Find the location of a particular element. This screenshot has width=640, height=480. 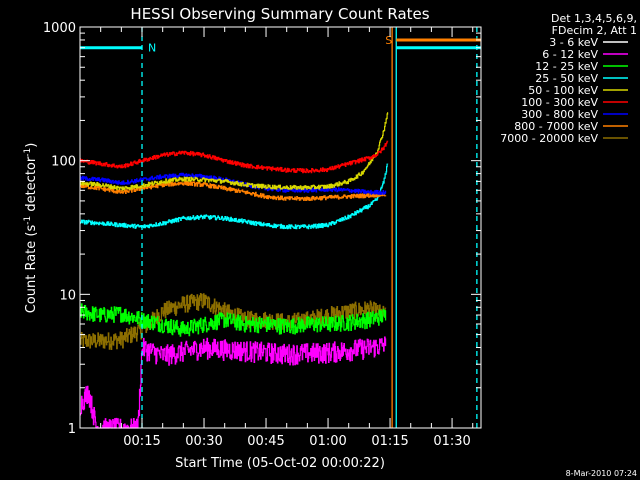

legend-label: 6 - 12 keV is located at coordinates (570, 54).